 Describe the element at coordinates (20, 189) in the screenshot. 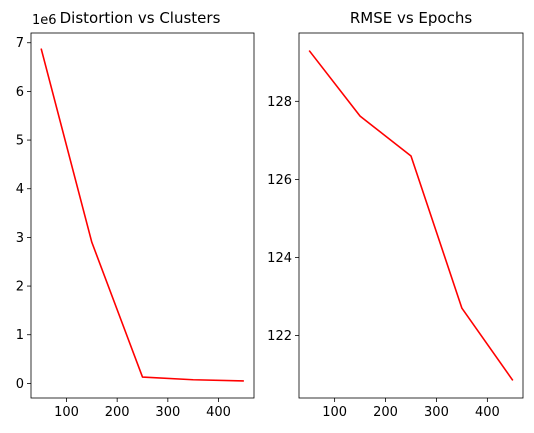

I see `y-tick-label: 4` at that location.